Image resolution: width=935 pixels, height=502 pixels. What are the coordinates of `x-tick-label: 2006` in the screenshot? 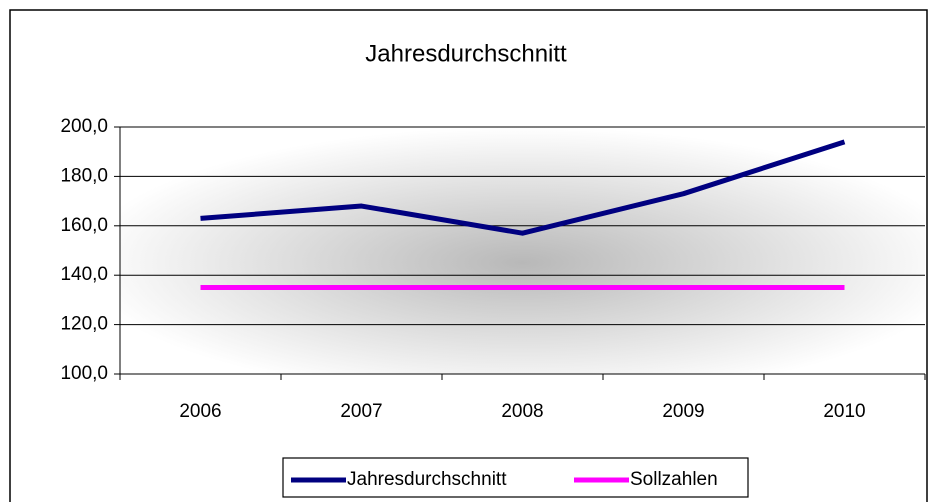 It's located at (200, 411).